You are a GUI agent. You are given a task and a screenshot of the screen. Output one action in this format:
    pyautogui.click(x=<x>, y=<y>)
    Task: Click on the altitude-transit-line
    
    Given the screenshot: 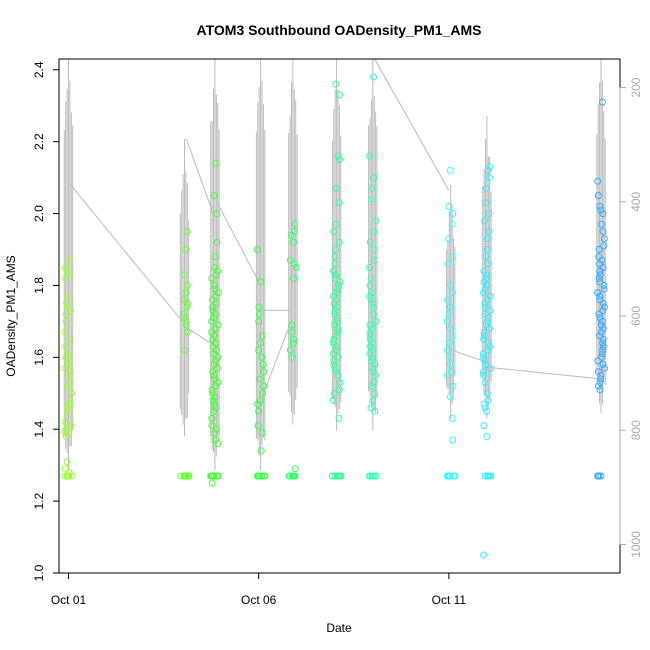 What is the action you would take?
    pyautogui.click(x=469, y=356)
    